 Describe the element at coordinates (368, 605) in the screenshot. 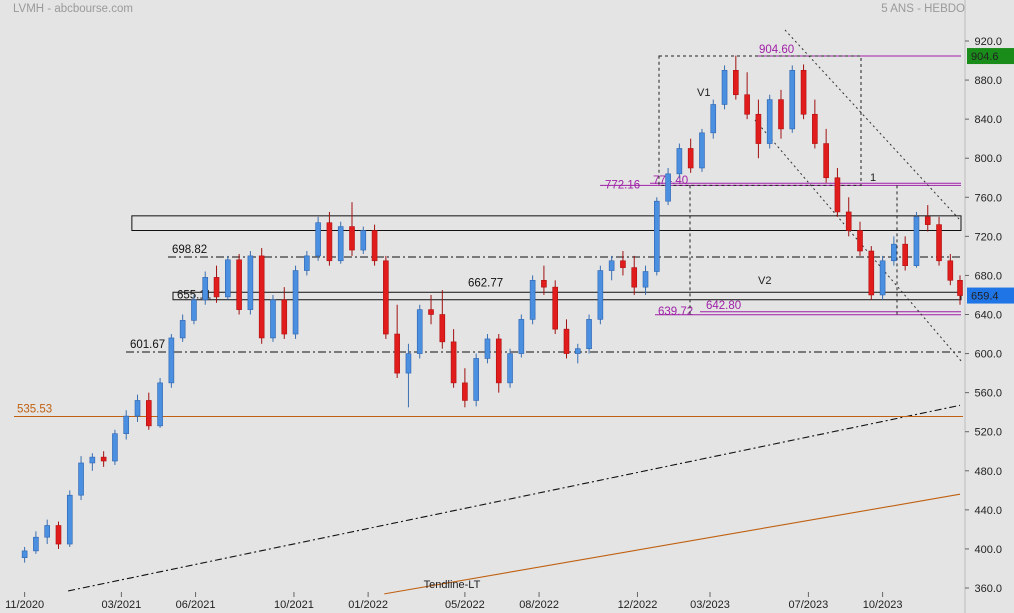

I see `x-tick-label: 01/2022` at that location.